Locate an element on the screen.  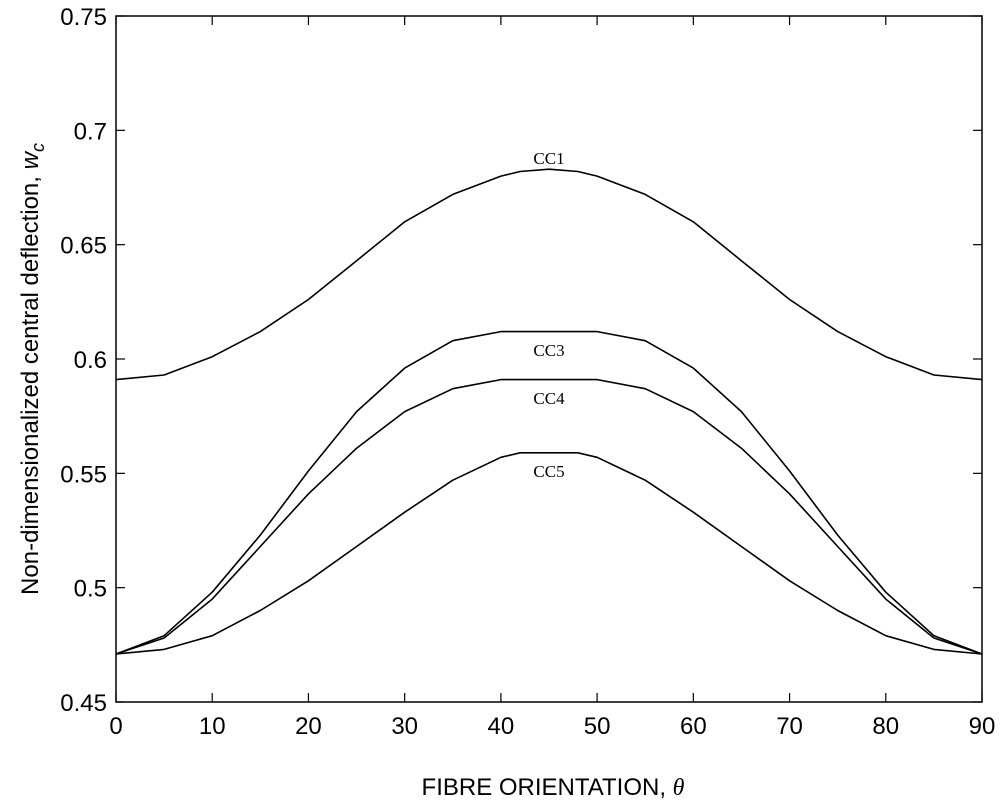
y-tick-label: 0.75 is located at coordinates (83, 17).